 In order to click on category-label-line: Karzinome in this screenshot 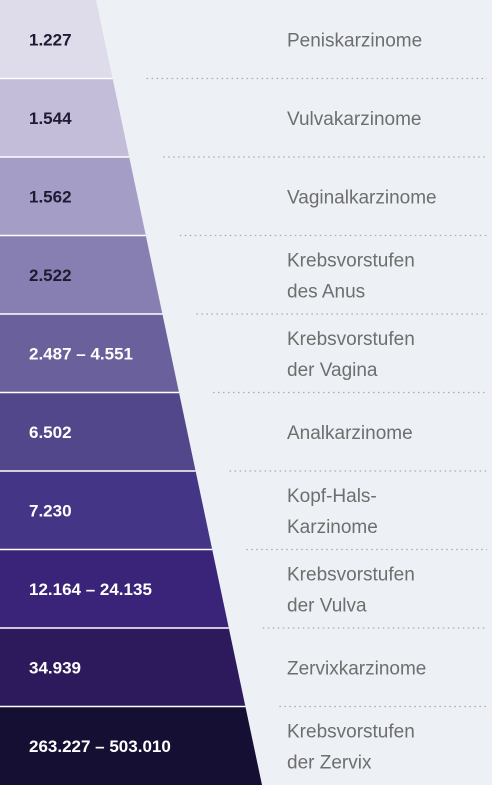, I will do `click(332, 527)`.